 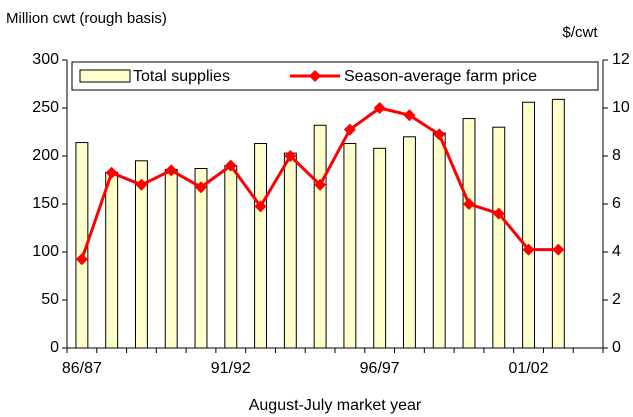 I want to click on y-tick-label: 150, so click(x=45, y=203).